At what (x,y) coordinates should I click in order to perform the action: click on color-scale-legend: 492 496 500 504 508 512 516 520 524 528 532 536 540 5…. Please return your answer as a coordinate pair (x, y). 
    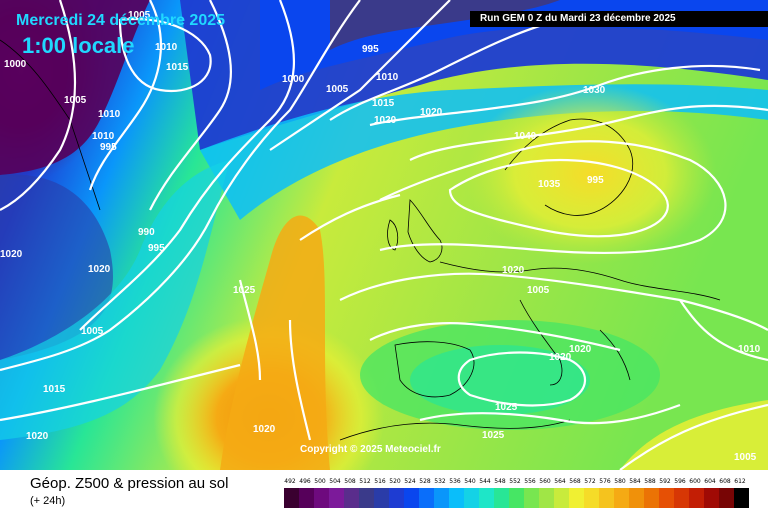
    Looking at the image, I should click on (518, 494).